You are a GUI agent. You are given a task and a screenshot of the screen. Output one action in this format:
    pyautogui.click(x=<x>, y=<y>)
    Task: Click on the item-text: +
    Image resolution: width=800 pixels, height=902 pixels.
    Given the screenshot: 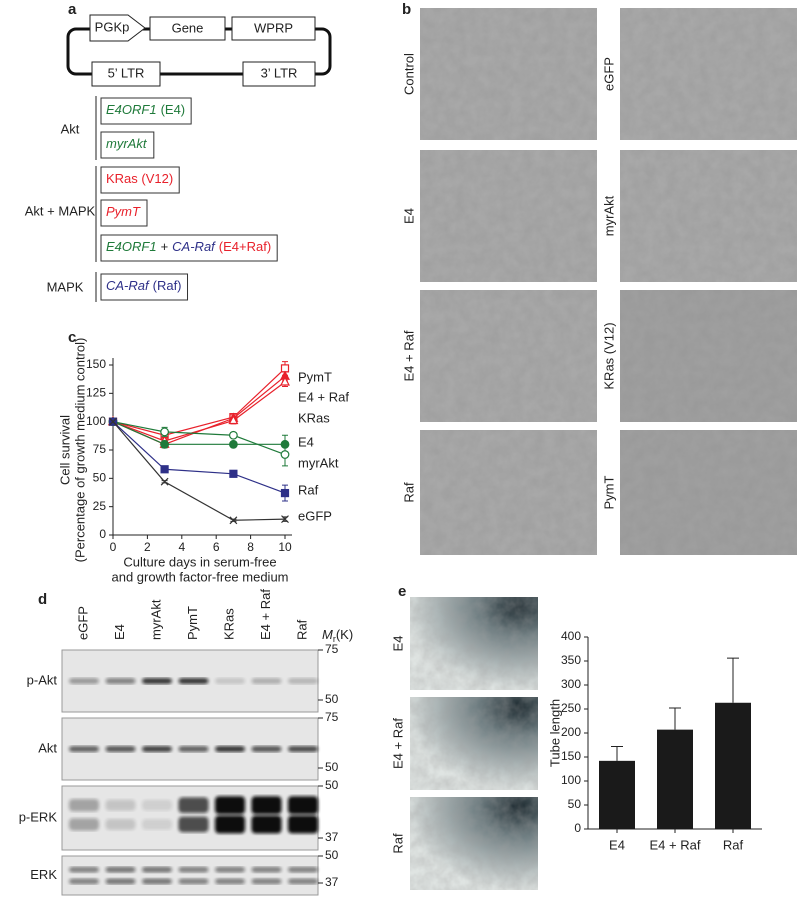 What is the action you would take?
    pyautogui.click(x=165, y=246)
    